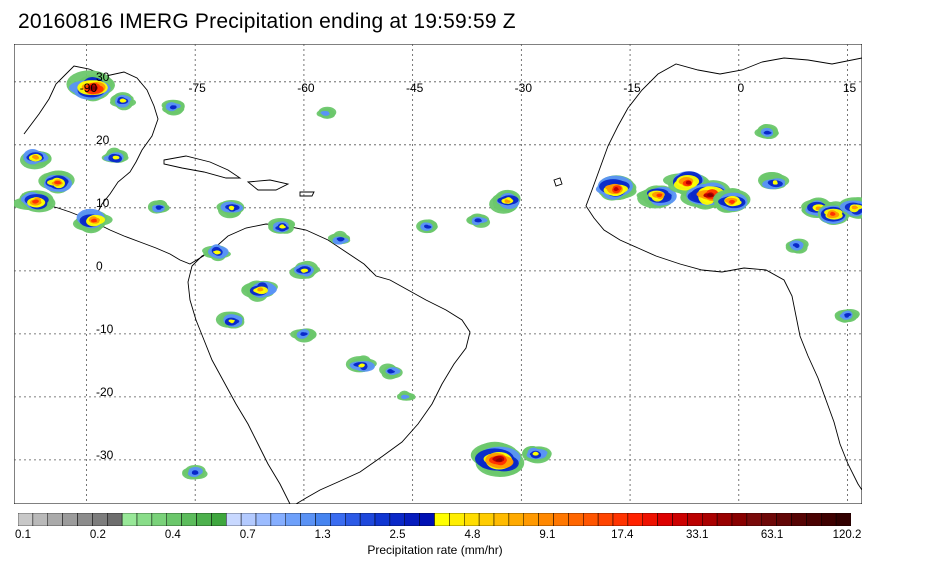  Describe the element at coordinates (322, 535) in the screenshot. I see `colorbar-tick-label: 1.3` at that location.